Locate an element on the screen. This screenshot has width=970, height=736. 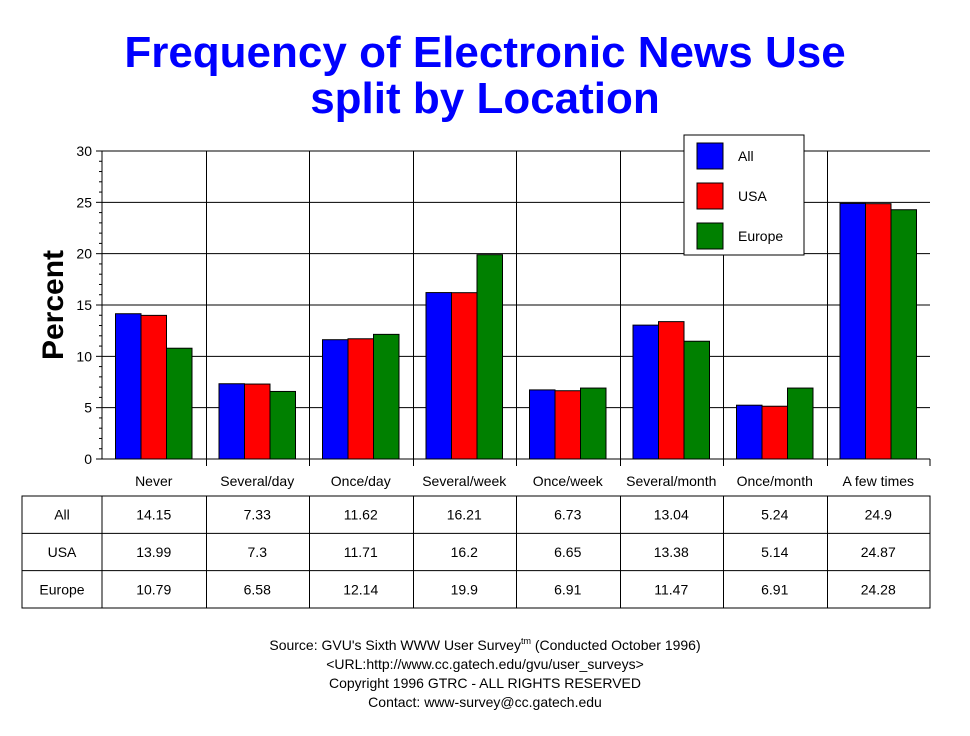
x-tick-label: Several/day is located at coordinates (257, 481).